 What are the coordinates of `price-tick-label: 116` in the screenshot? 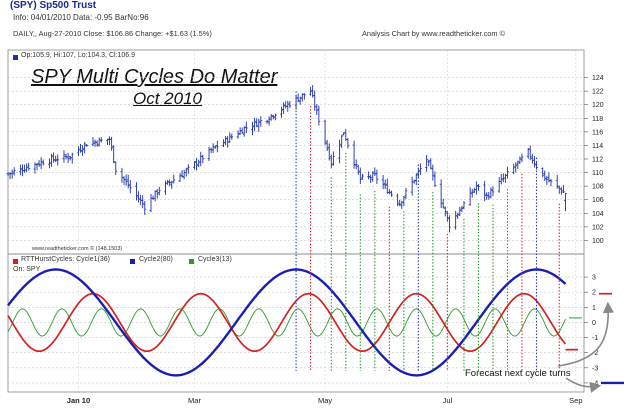 It's located at (597, 132).